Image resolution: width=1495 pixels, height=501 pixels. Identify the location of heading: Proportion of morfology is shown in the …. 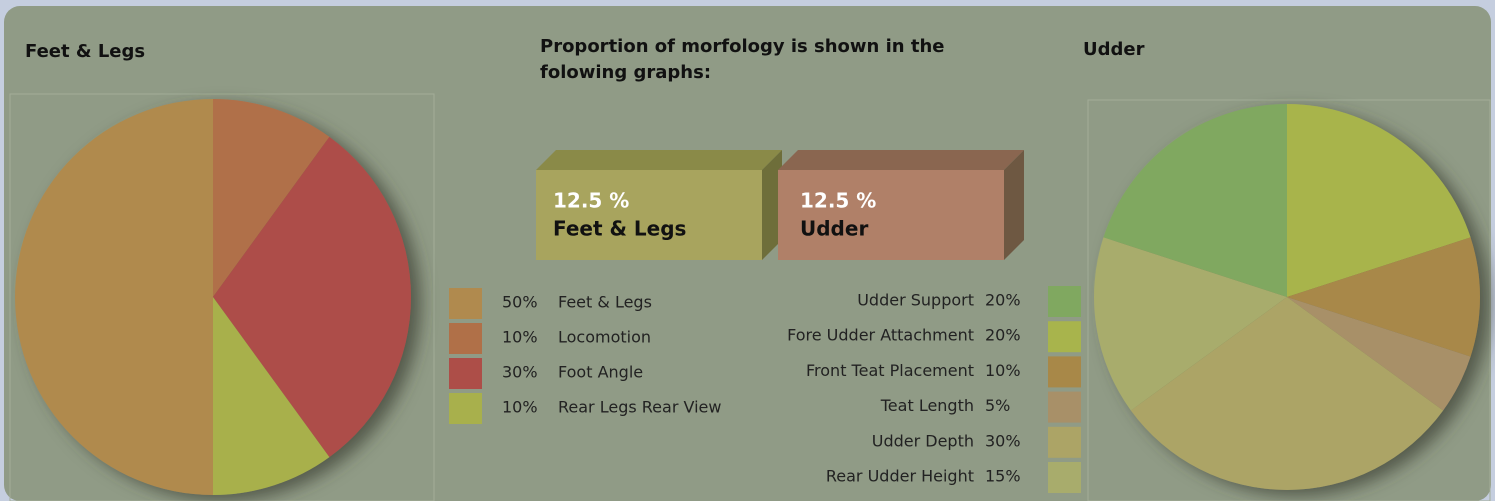
(742, 59).